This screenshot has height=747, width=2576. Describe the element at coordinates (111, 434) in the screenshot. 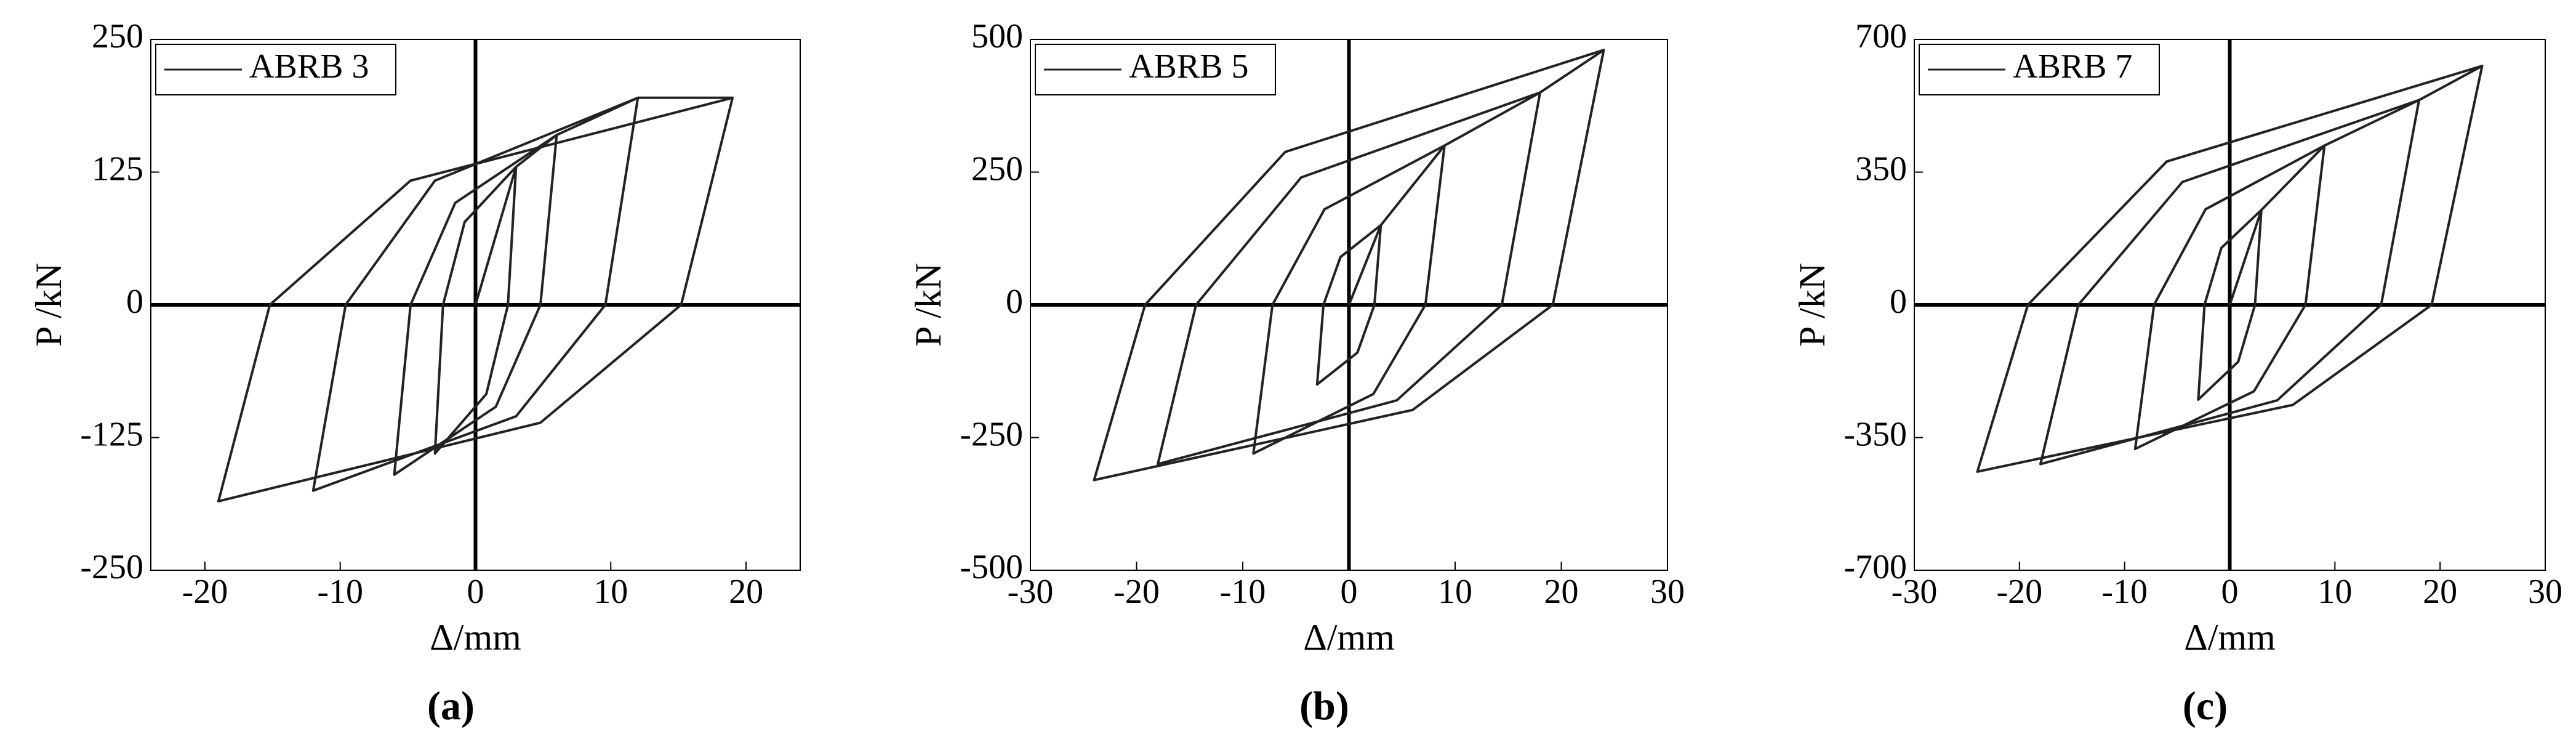

I see `y-tick-label: -125` at that location.